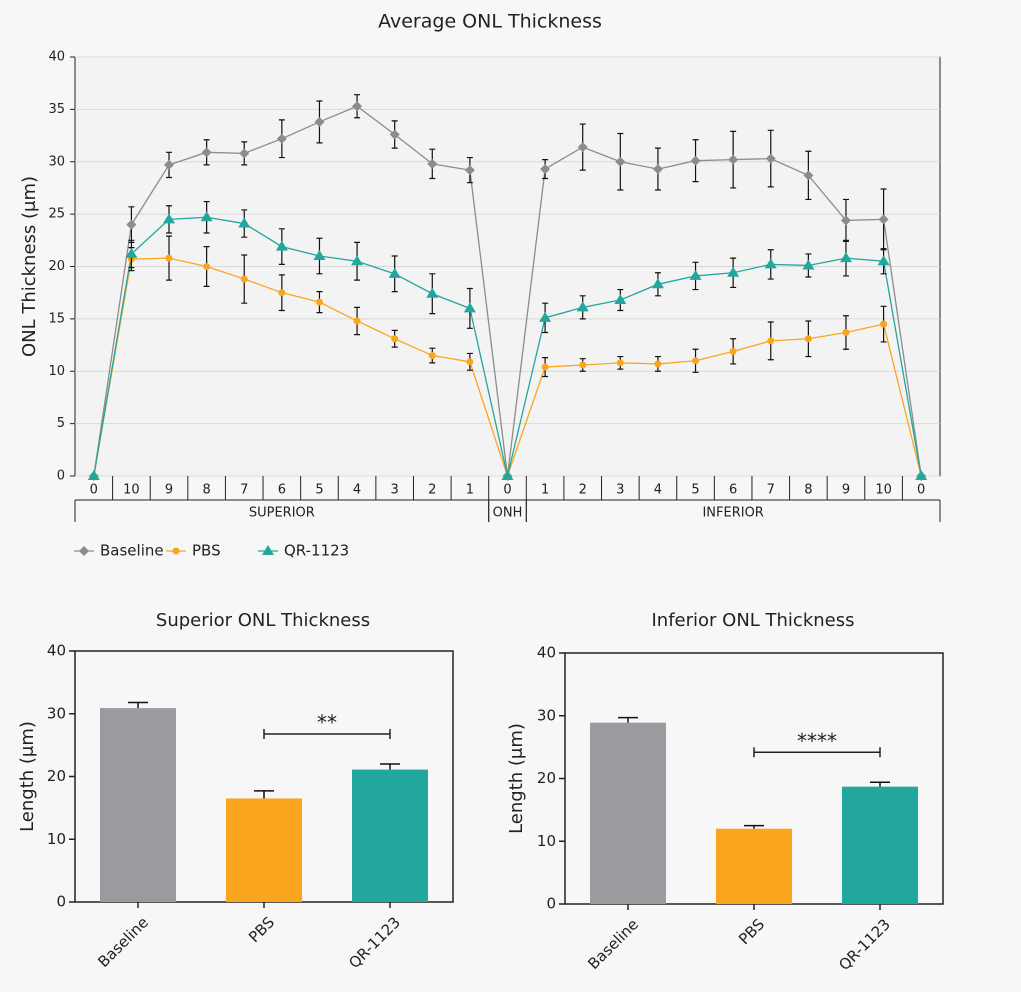 Image resolution: width=1021 pixels, height=992 pixels. Describe the element at coordinates (282, 513) in the screenshot. I see `group-label: SUPERIOR` at that location.